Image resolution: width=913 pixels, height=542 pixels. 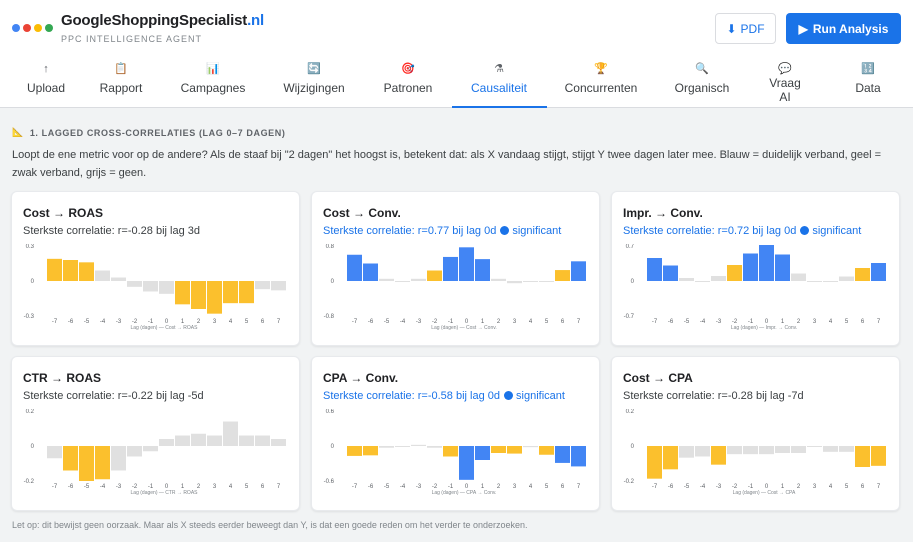 I want to click on tab-patronen: 🎯 Patronen, so click(x=408, y=85).